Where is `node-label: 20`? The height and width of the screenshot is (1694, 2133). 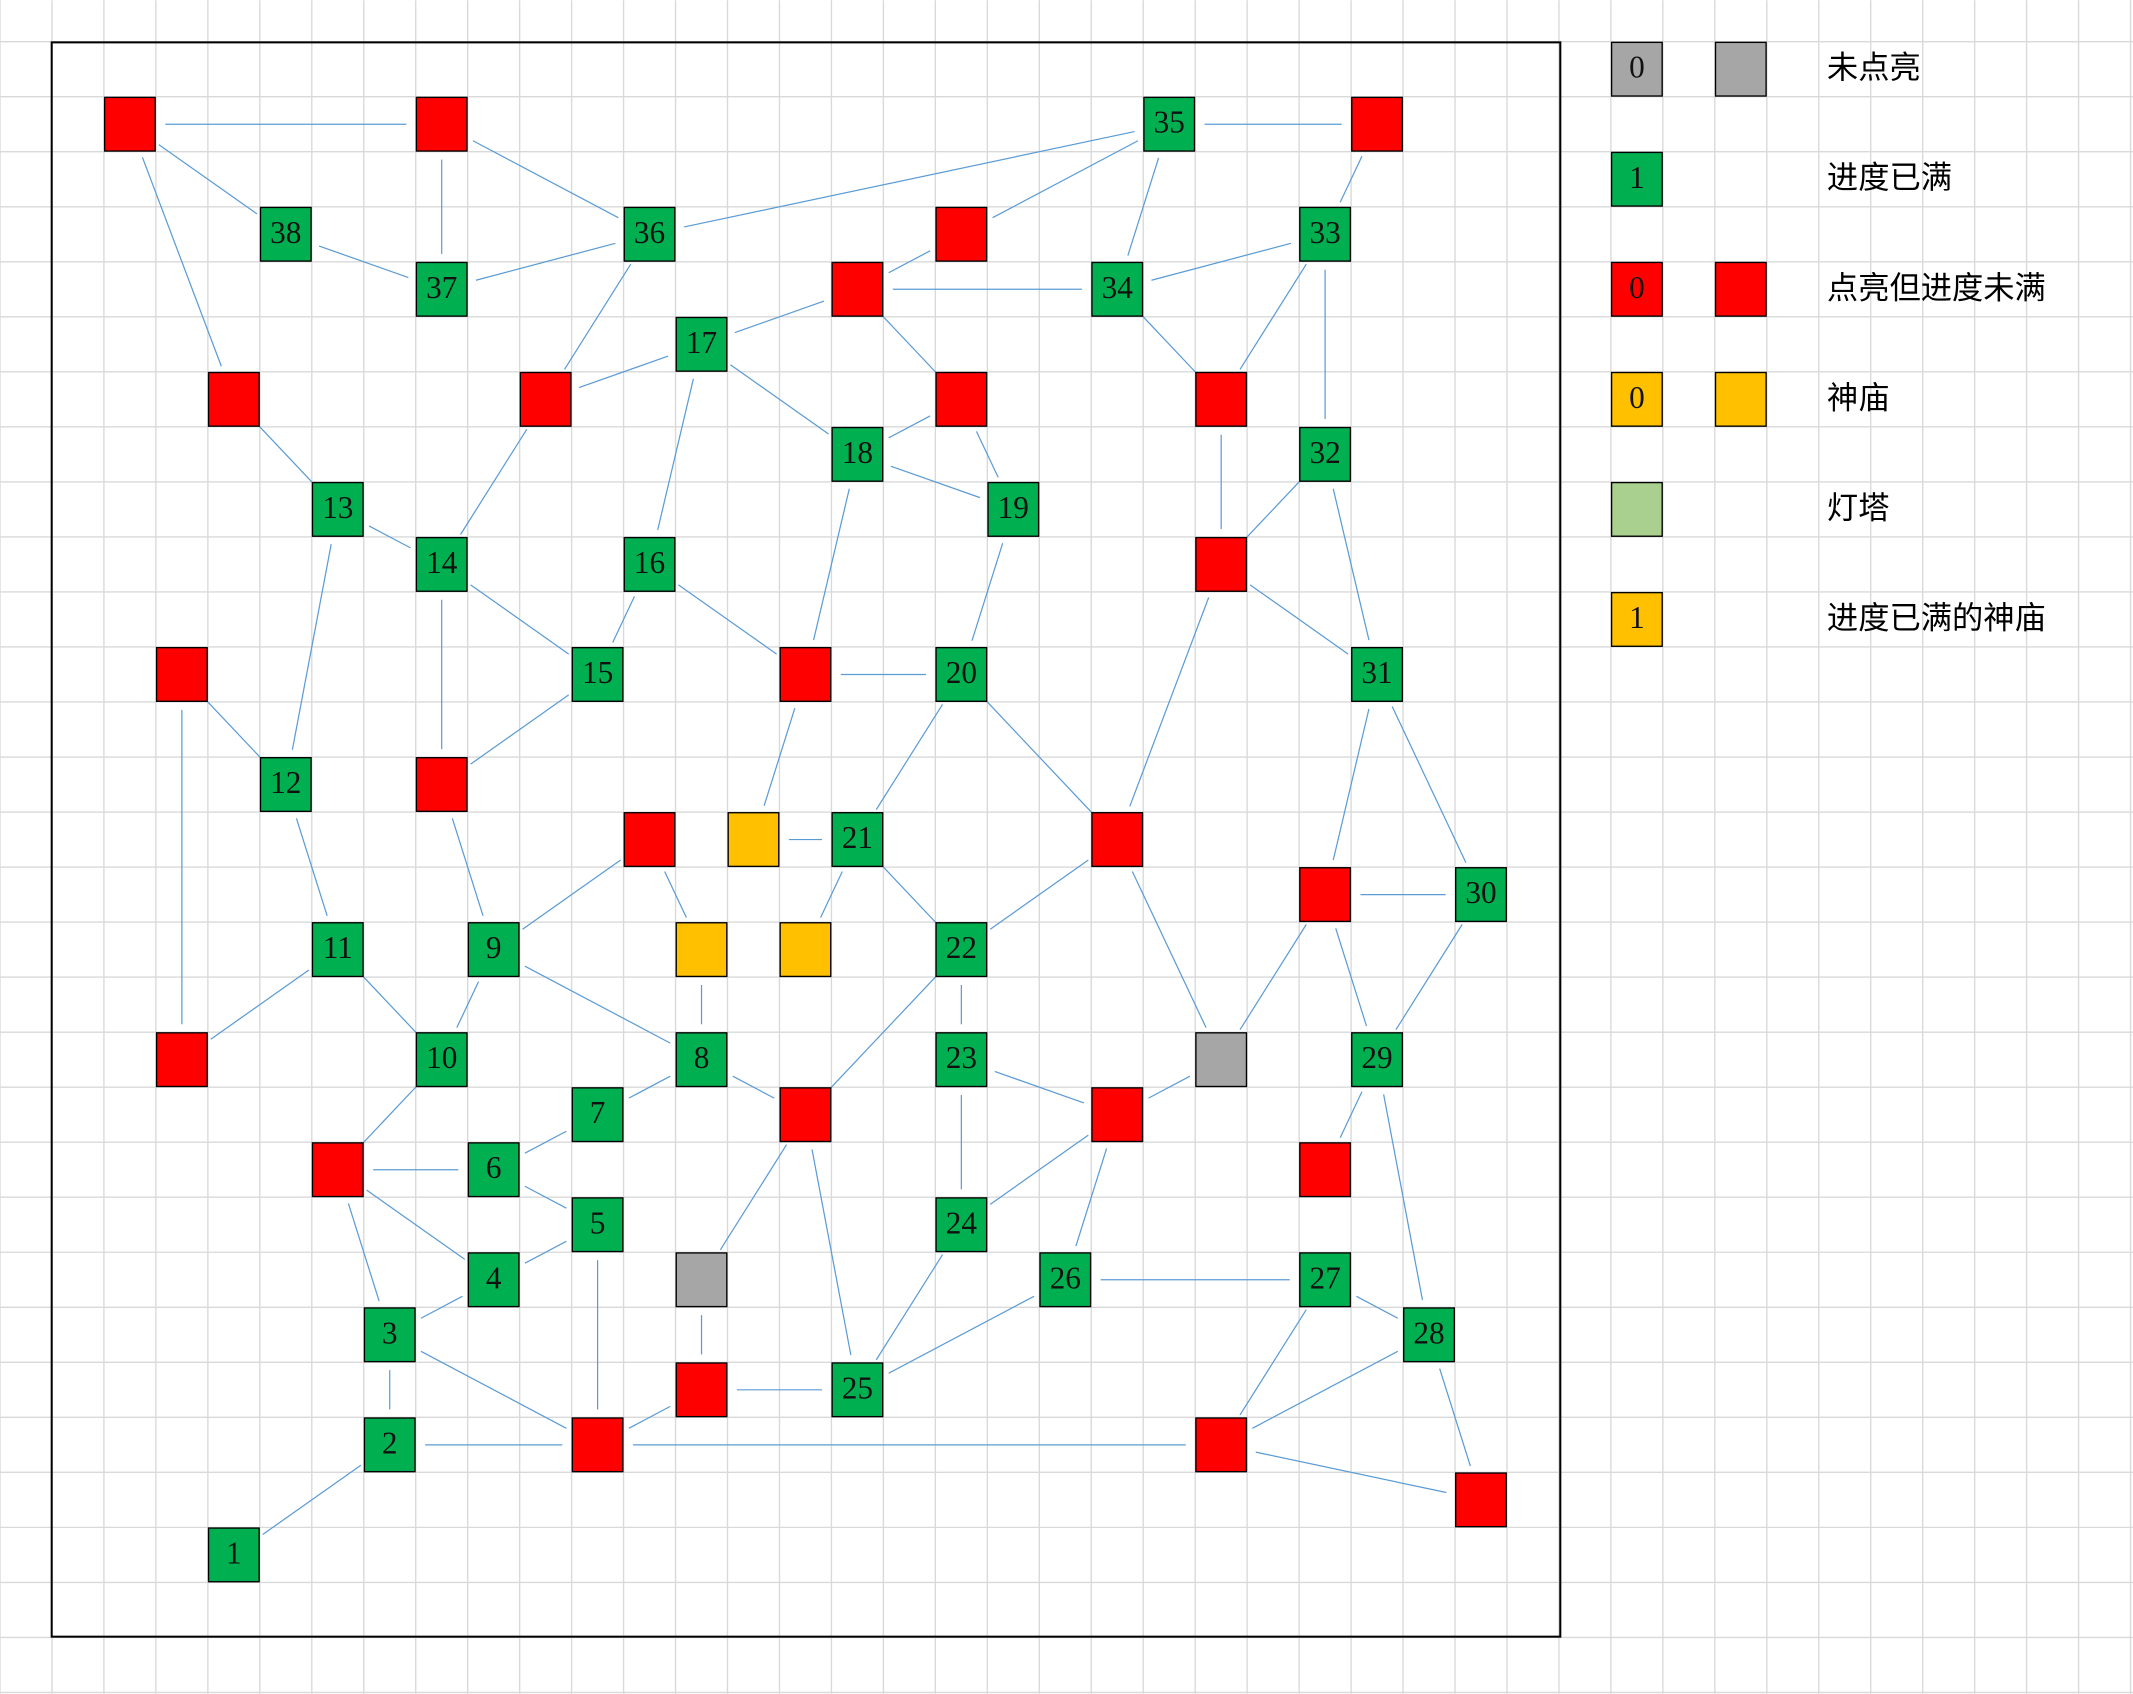 node-label: 20 is located at coordinates (961, 672).